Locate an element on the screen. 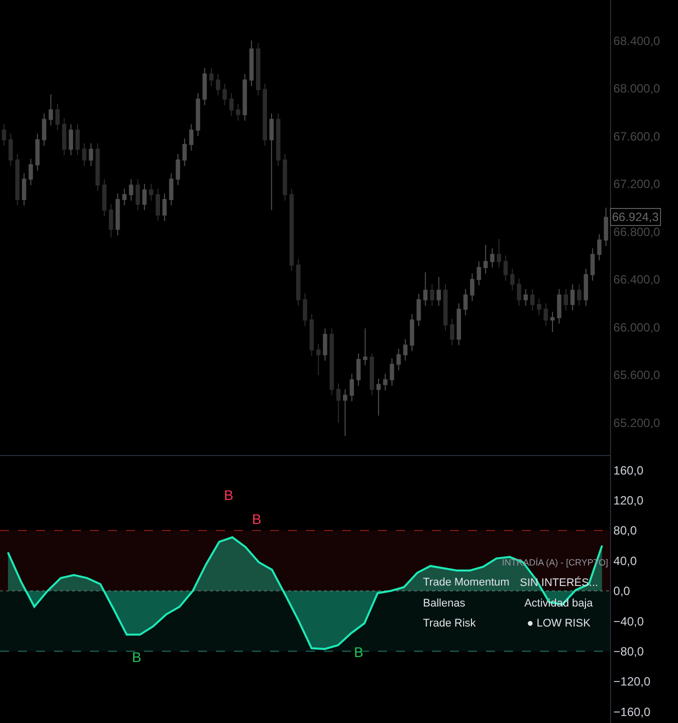  annotation: Ballenas is located at coordinates (444, 604).